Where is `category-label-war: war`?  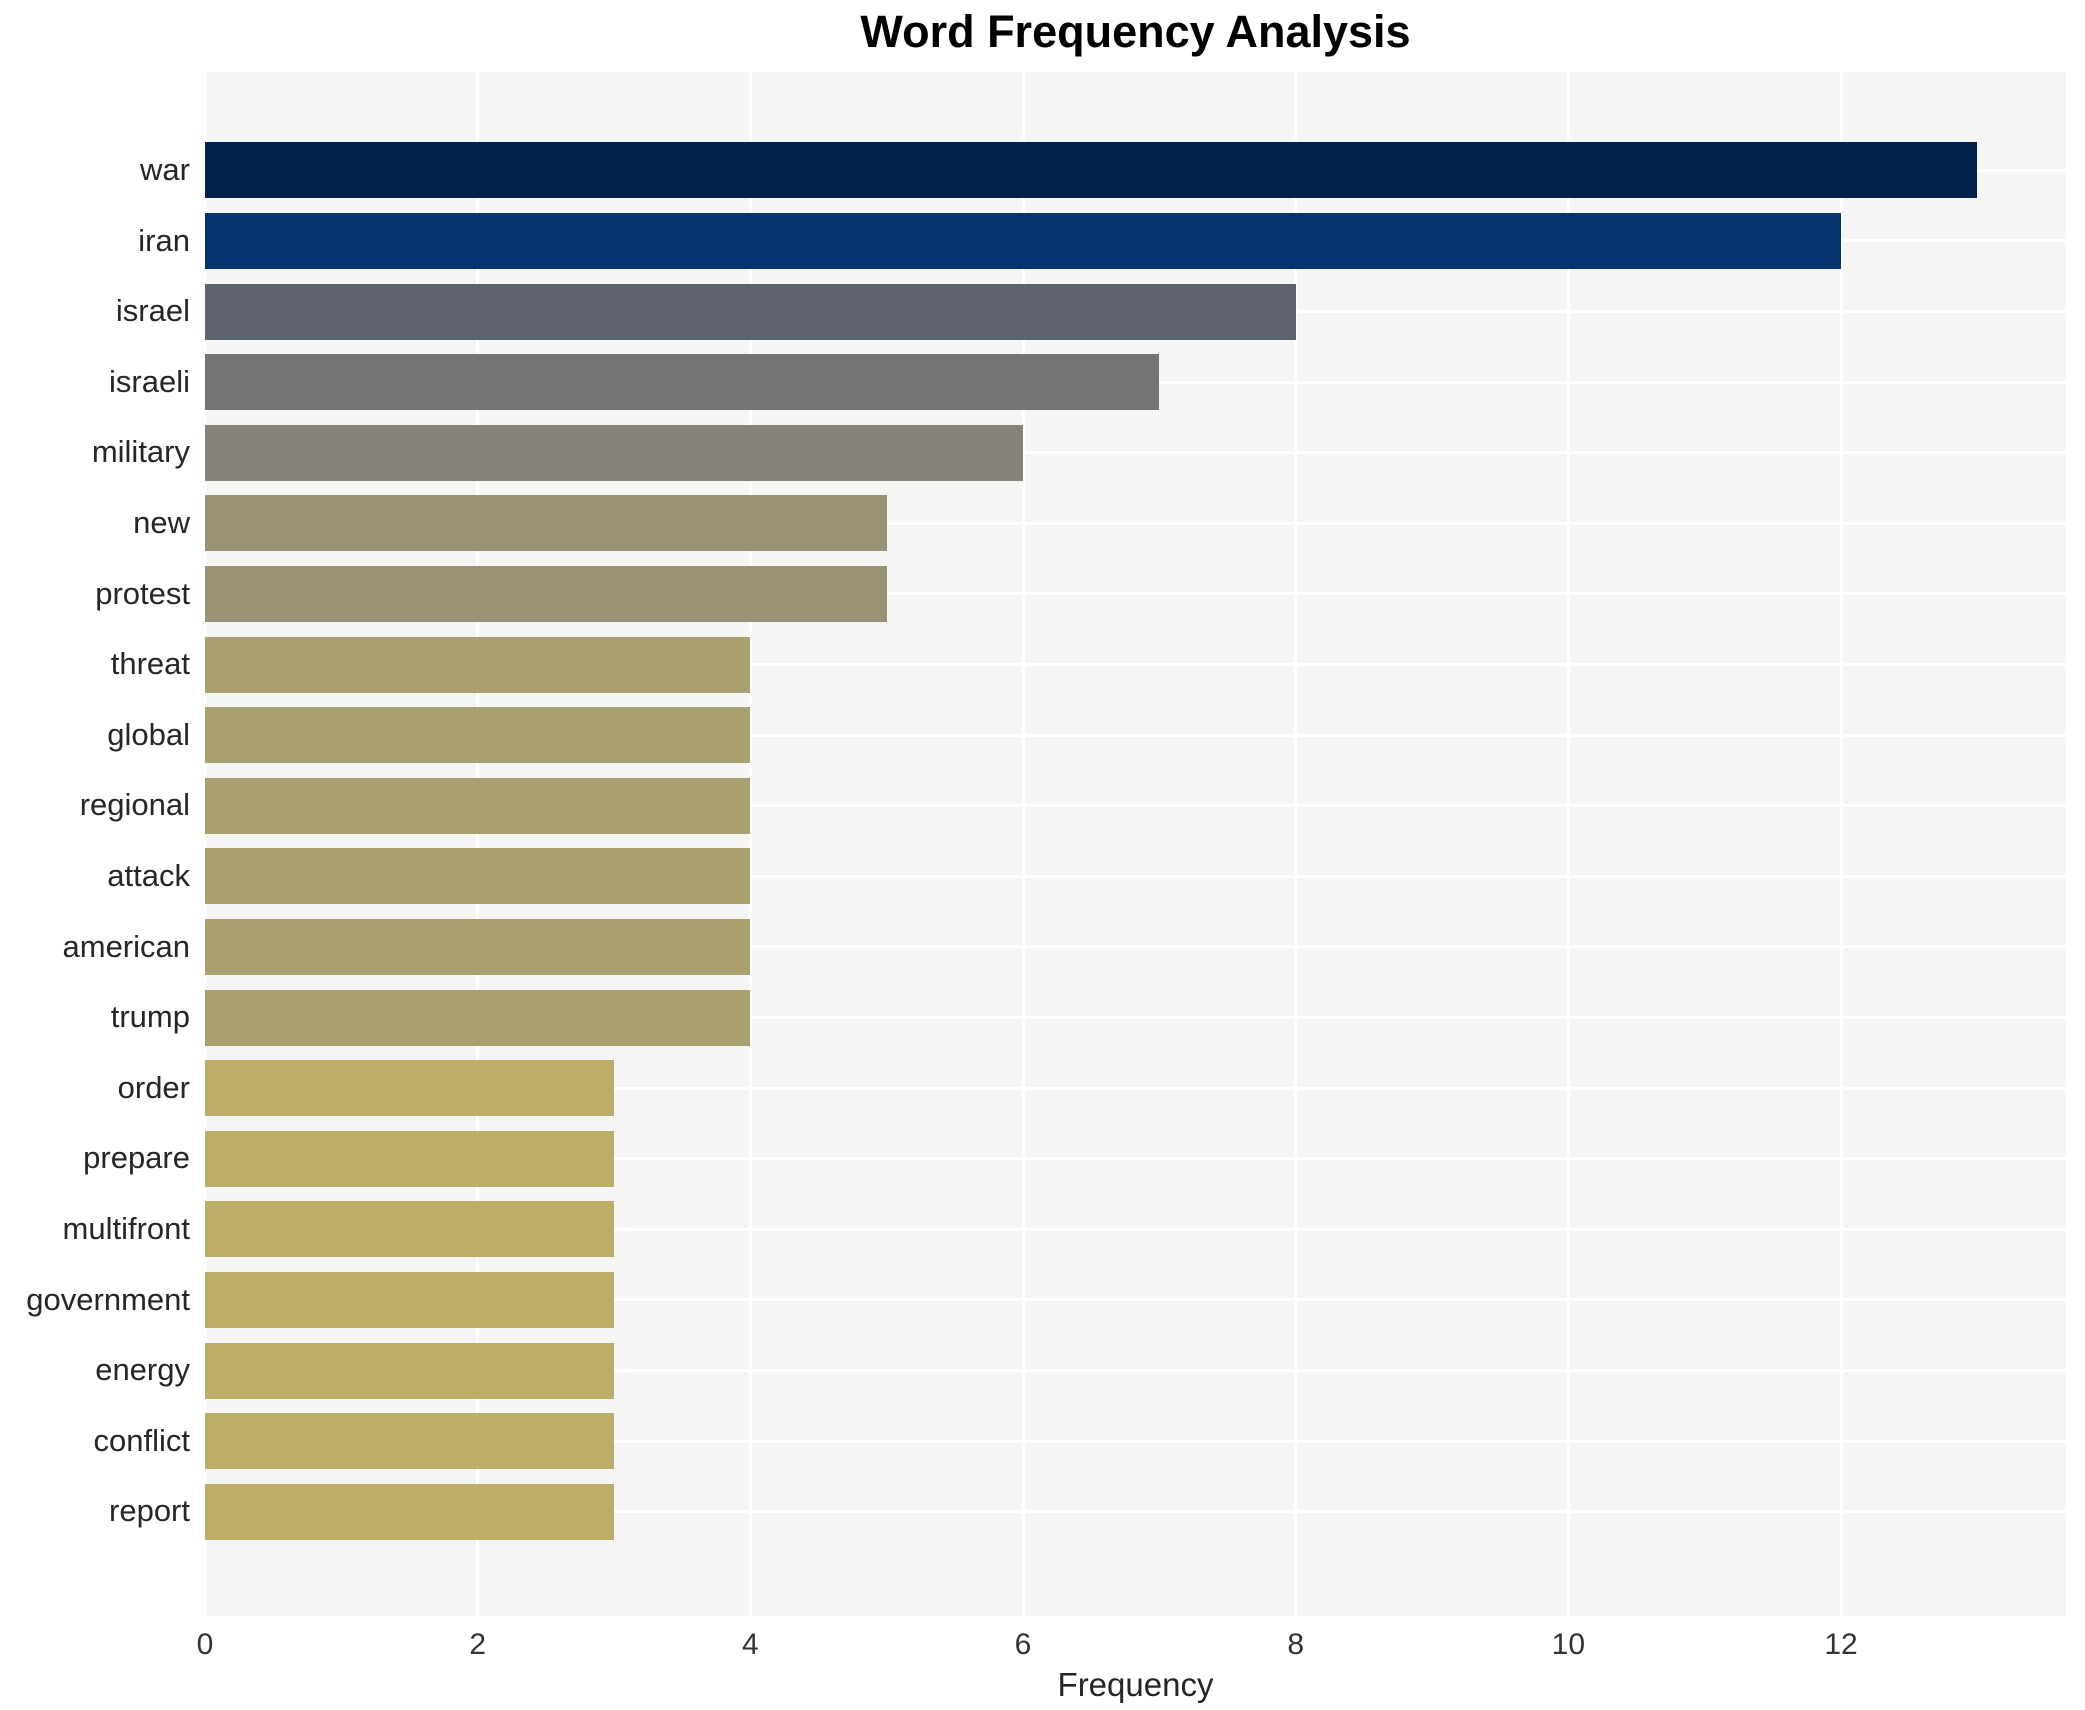 category-label-war: war is located at coordinates (165, 169).